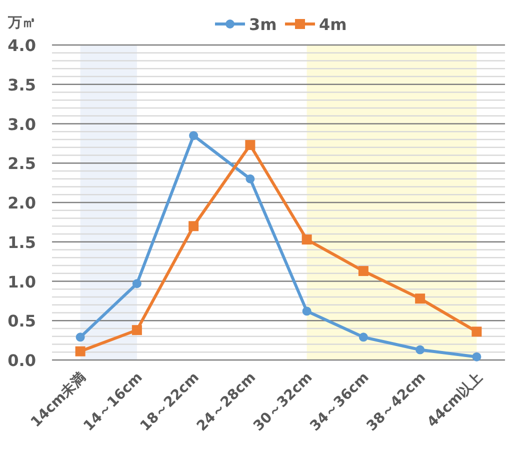 The height and width of the screenshot is (453, 517). What do you see at coordinates (21, 23) in the screenshot?
I see `y-axis-title: 万㎥` at bounding box center [21, 23].